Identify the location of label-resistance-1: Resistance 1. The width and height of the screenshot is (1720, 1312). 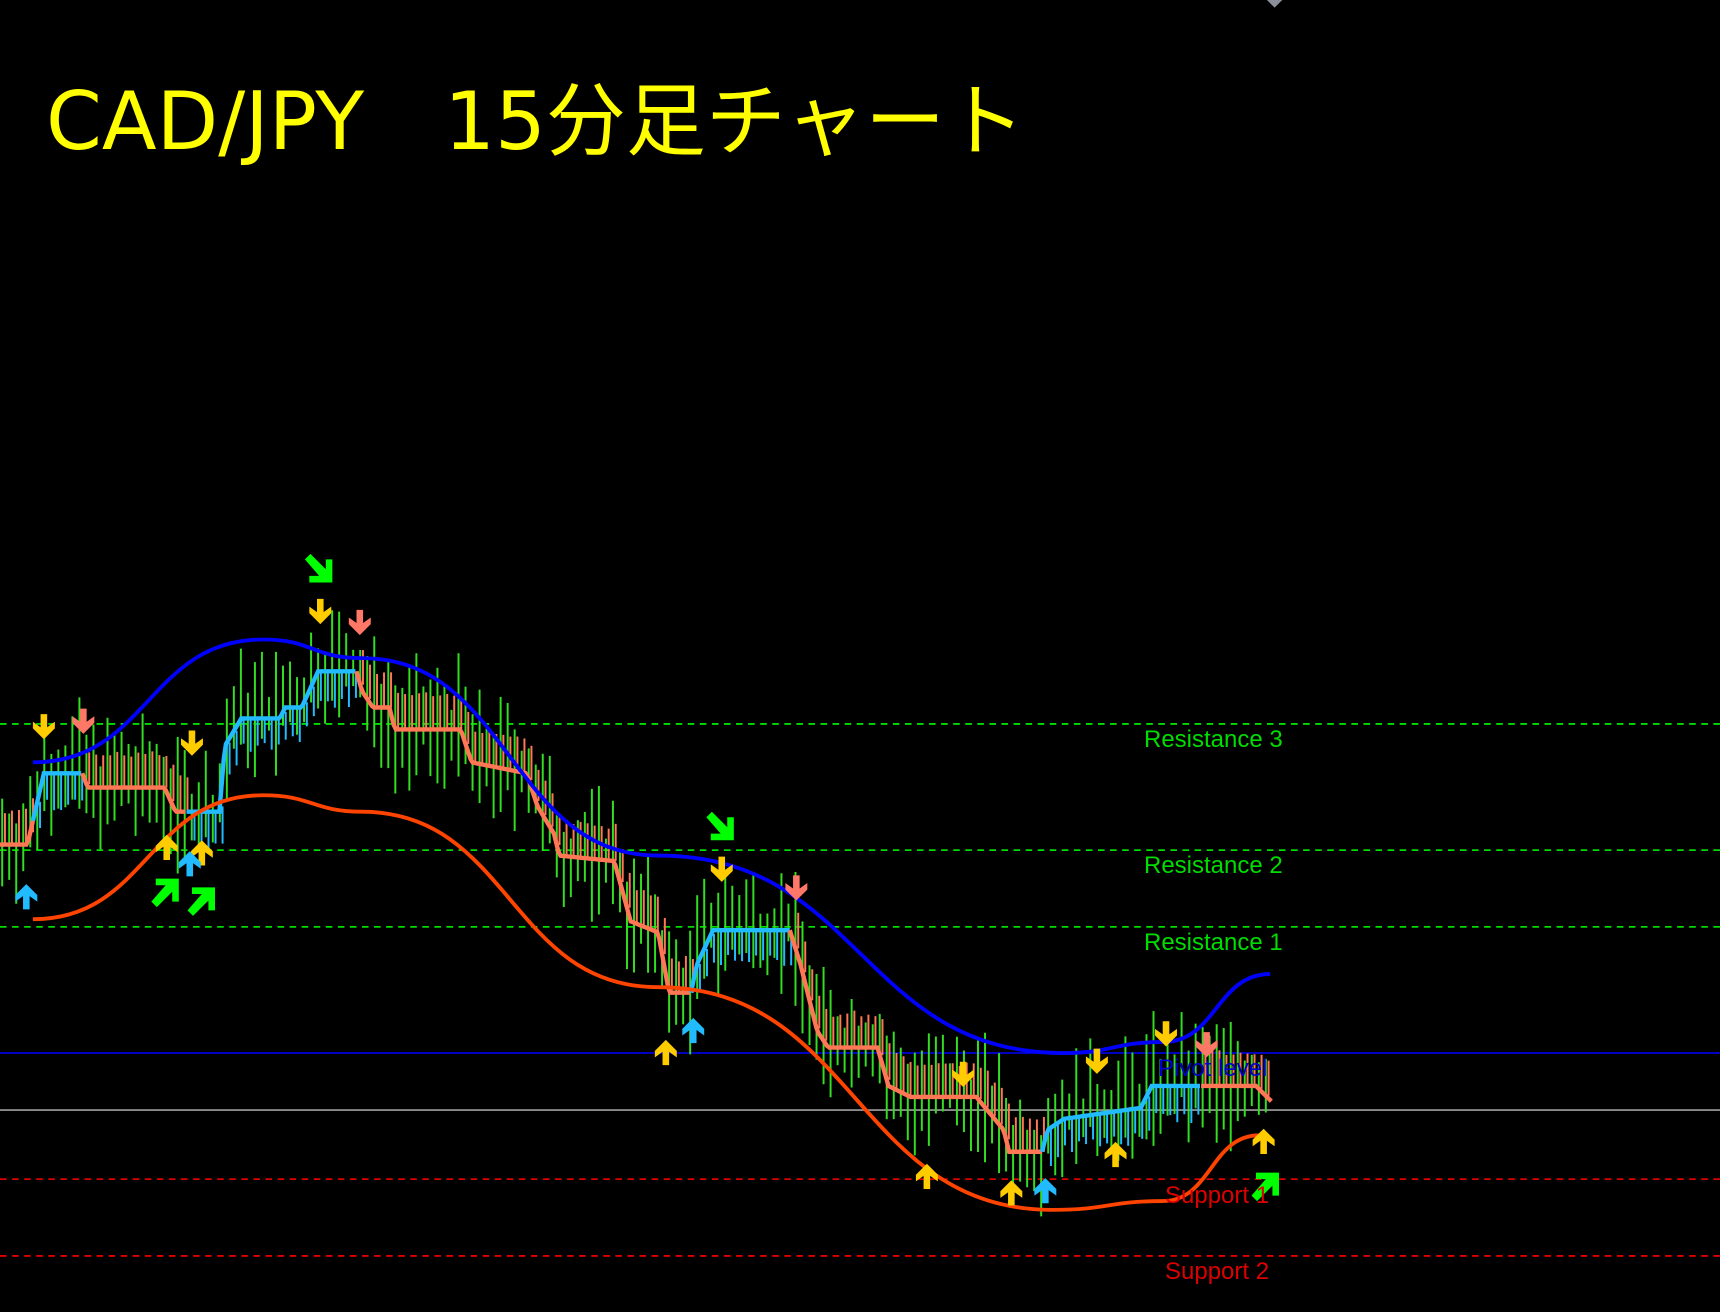
(1213, 942).